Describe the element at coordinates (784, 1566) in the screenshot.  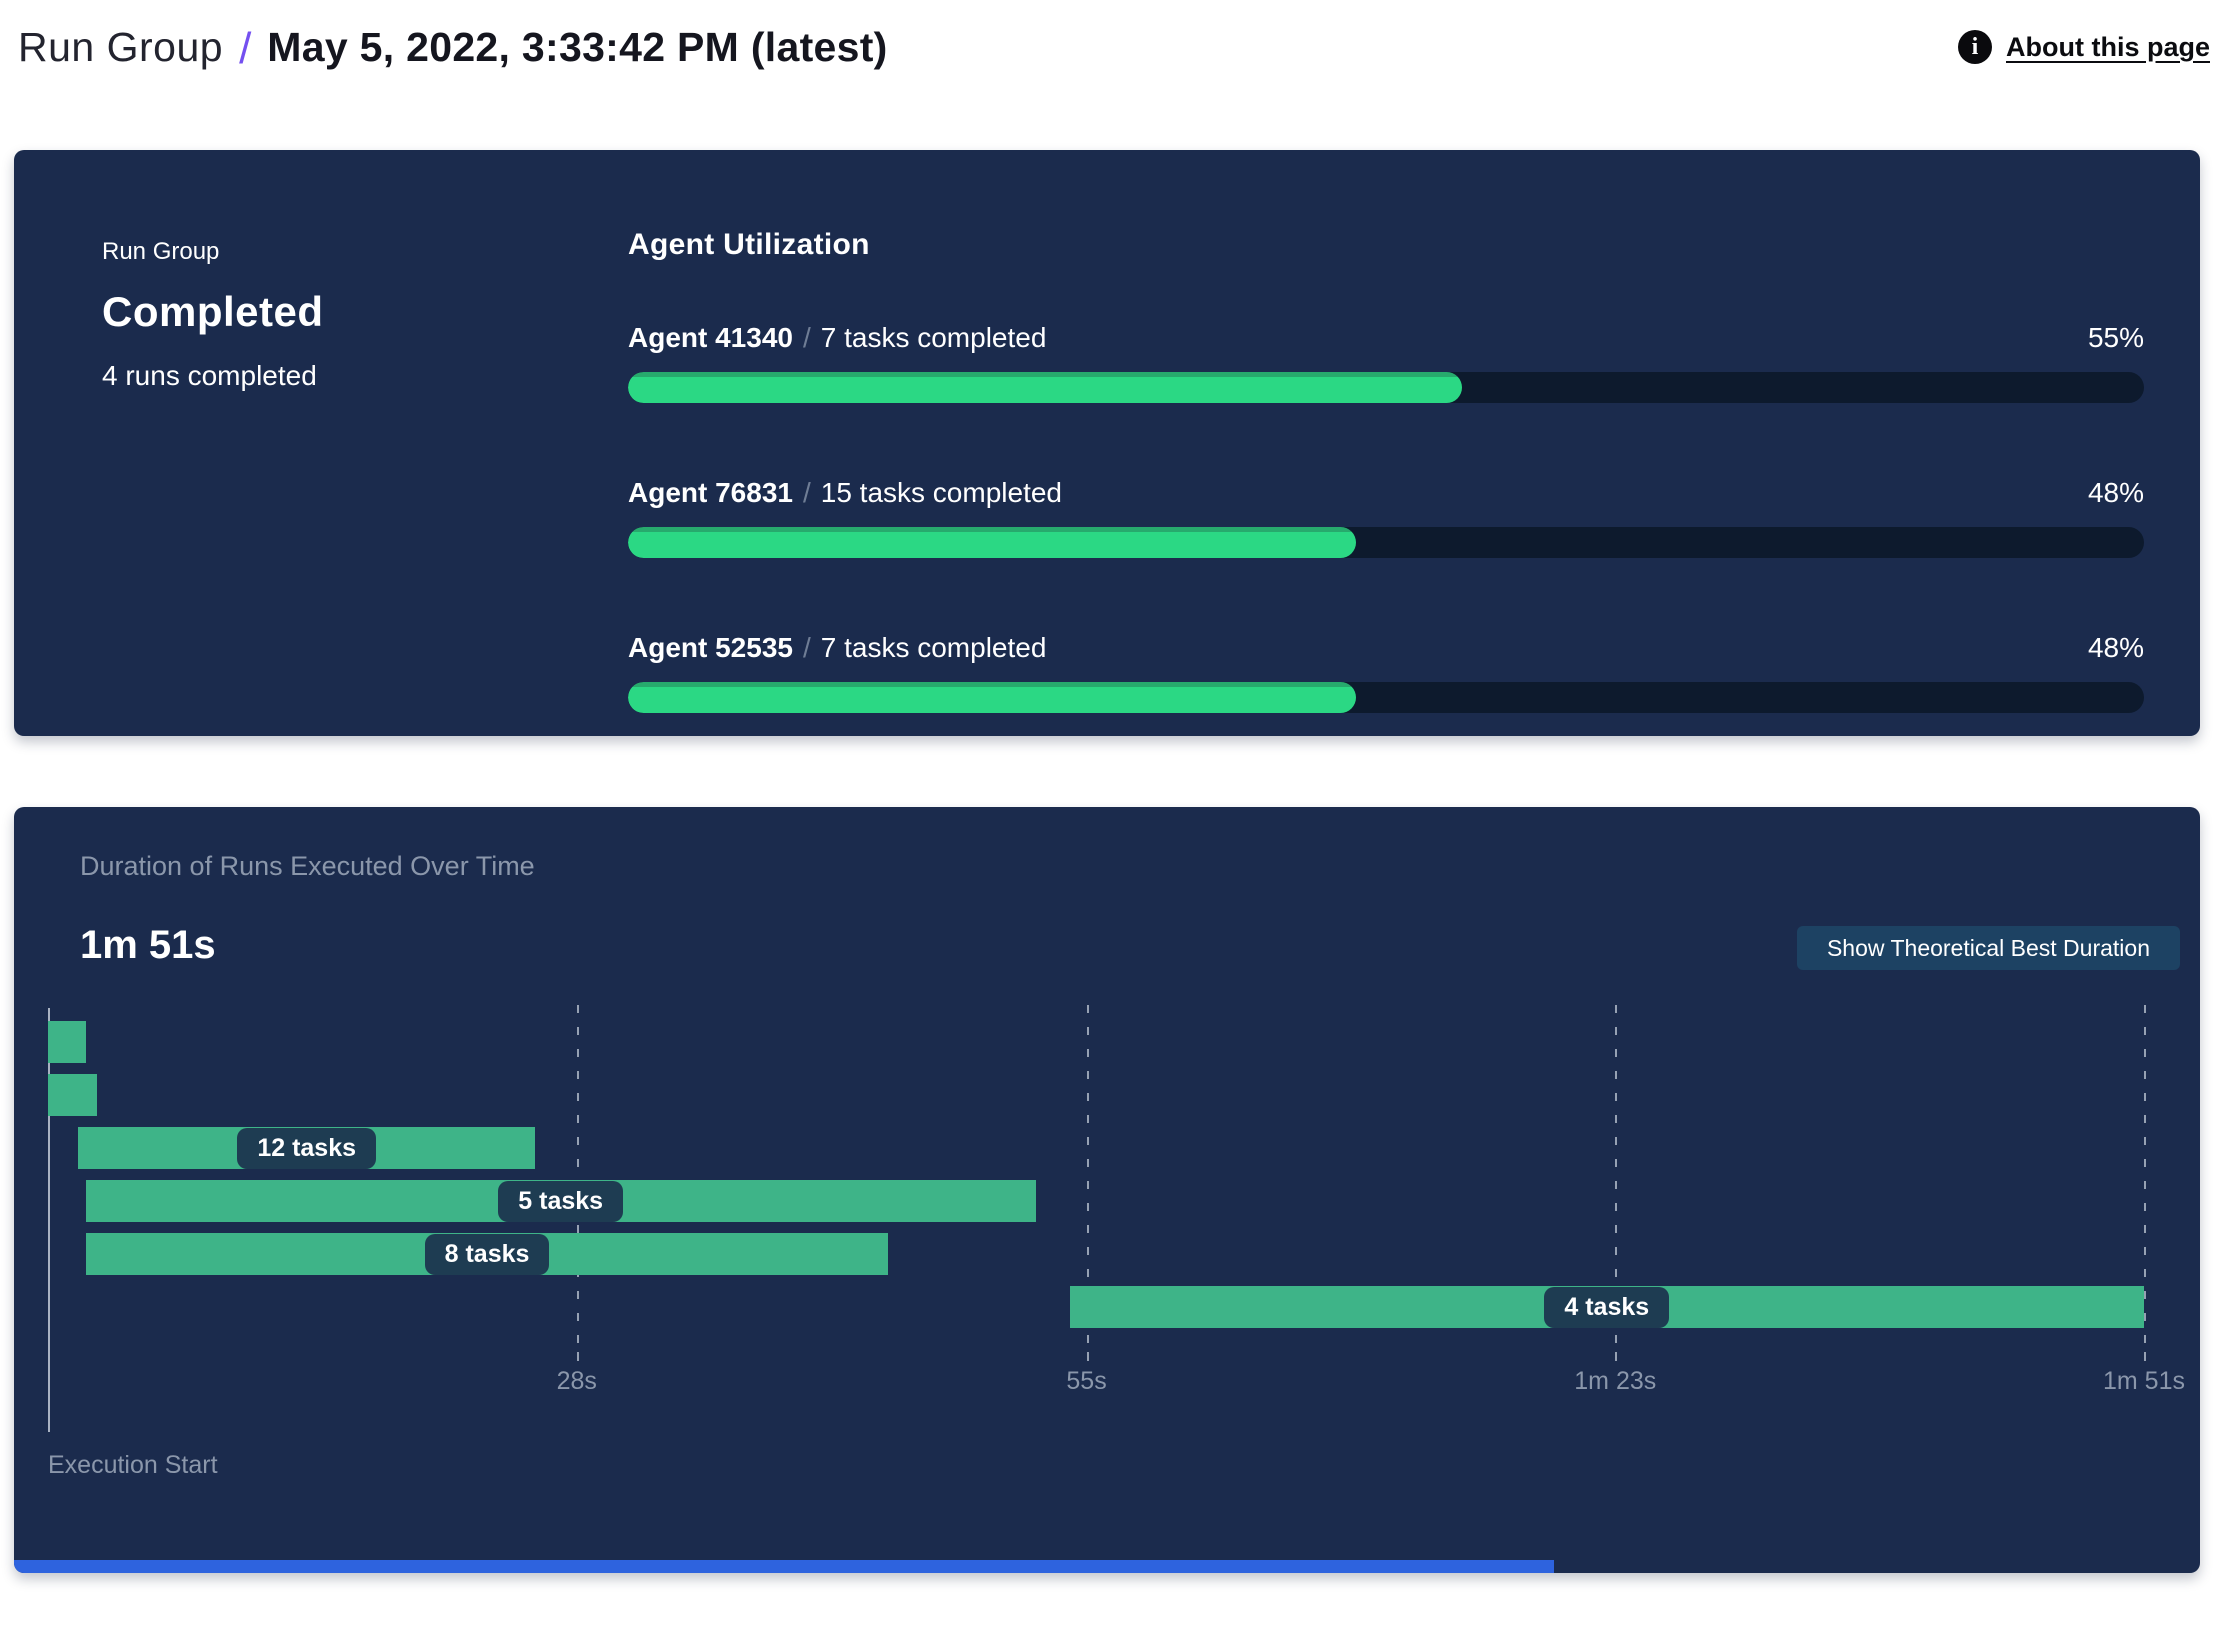
I see `bottom-cutoff-blue-bar` at that location.